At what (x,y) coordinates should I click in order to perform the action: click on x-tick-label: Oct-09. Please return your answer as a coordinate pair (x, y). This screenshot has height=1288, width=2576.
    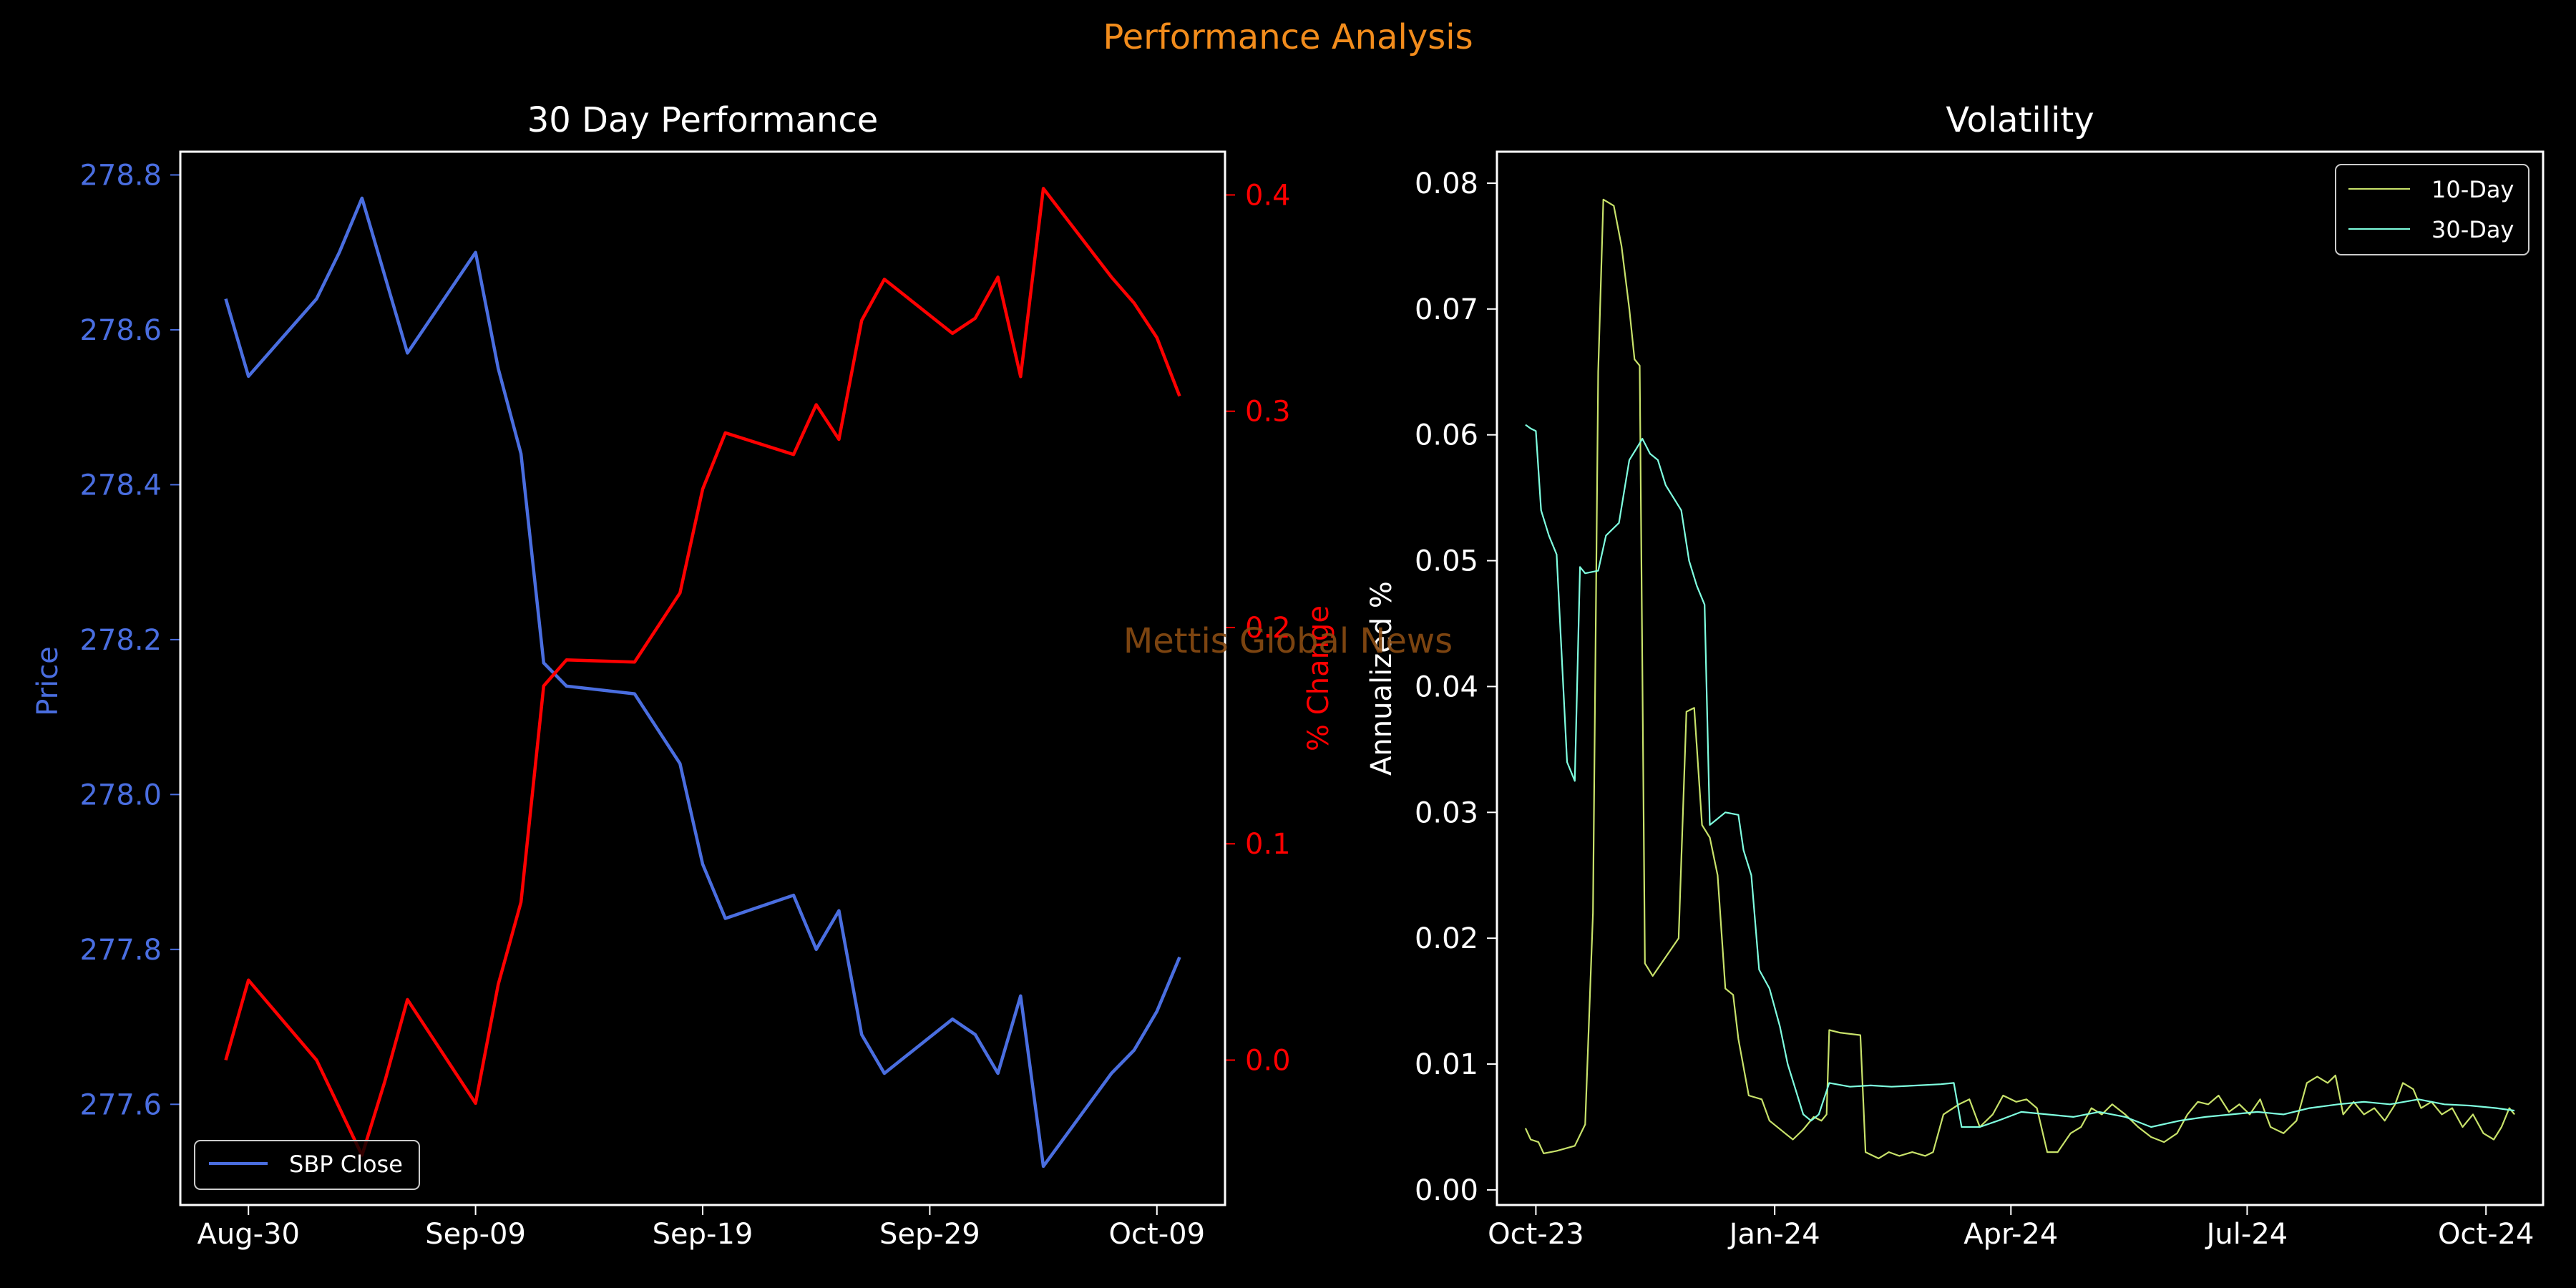
    Looking at the image, I should click on (1157, 1234).